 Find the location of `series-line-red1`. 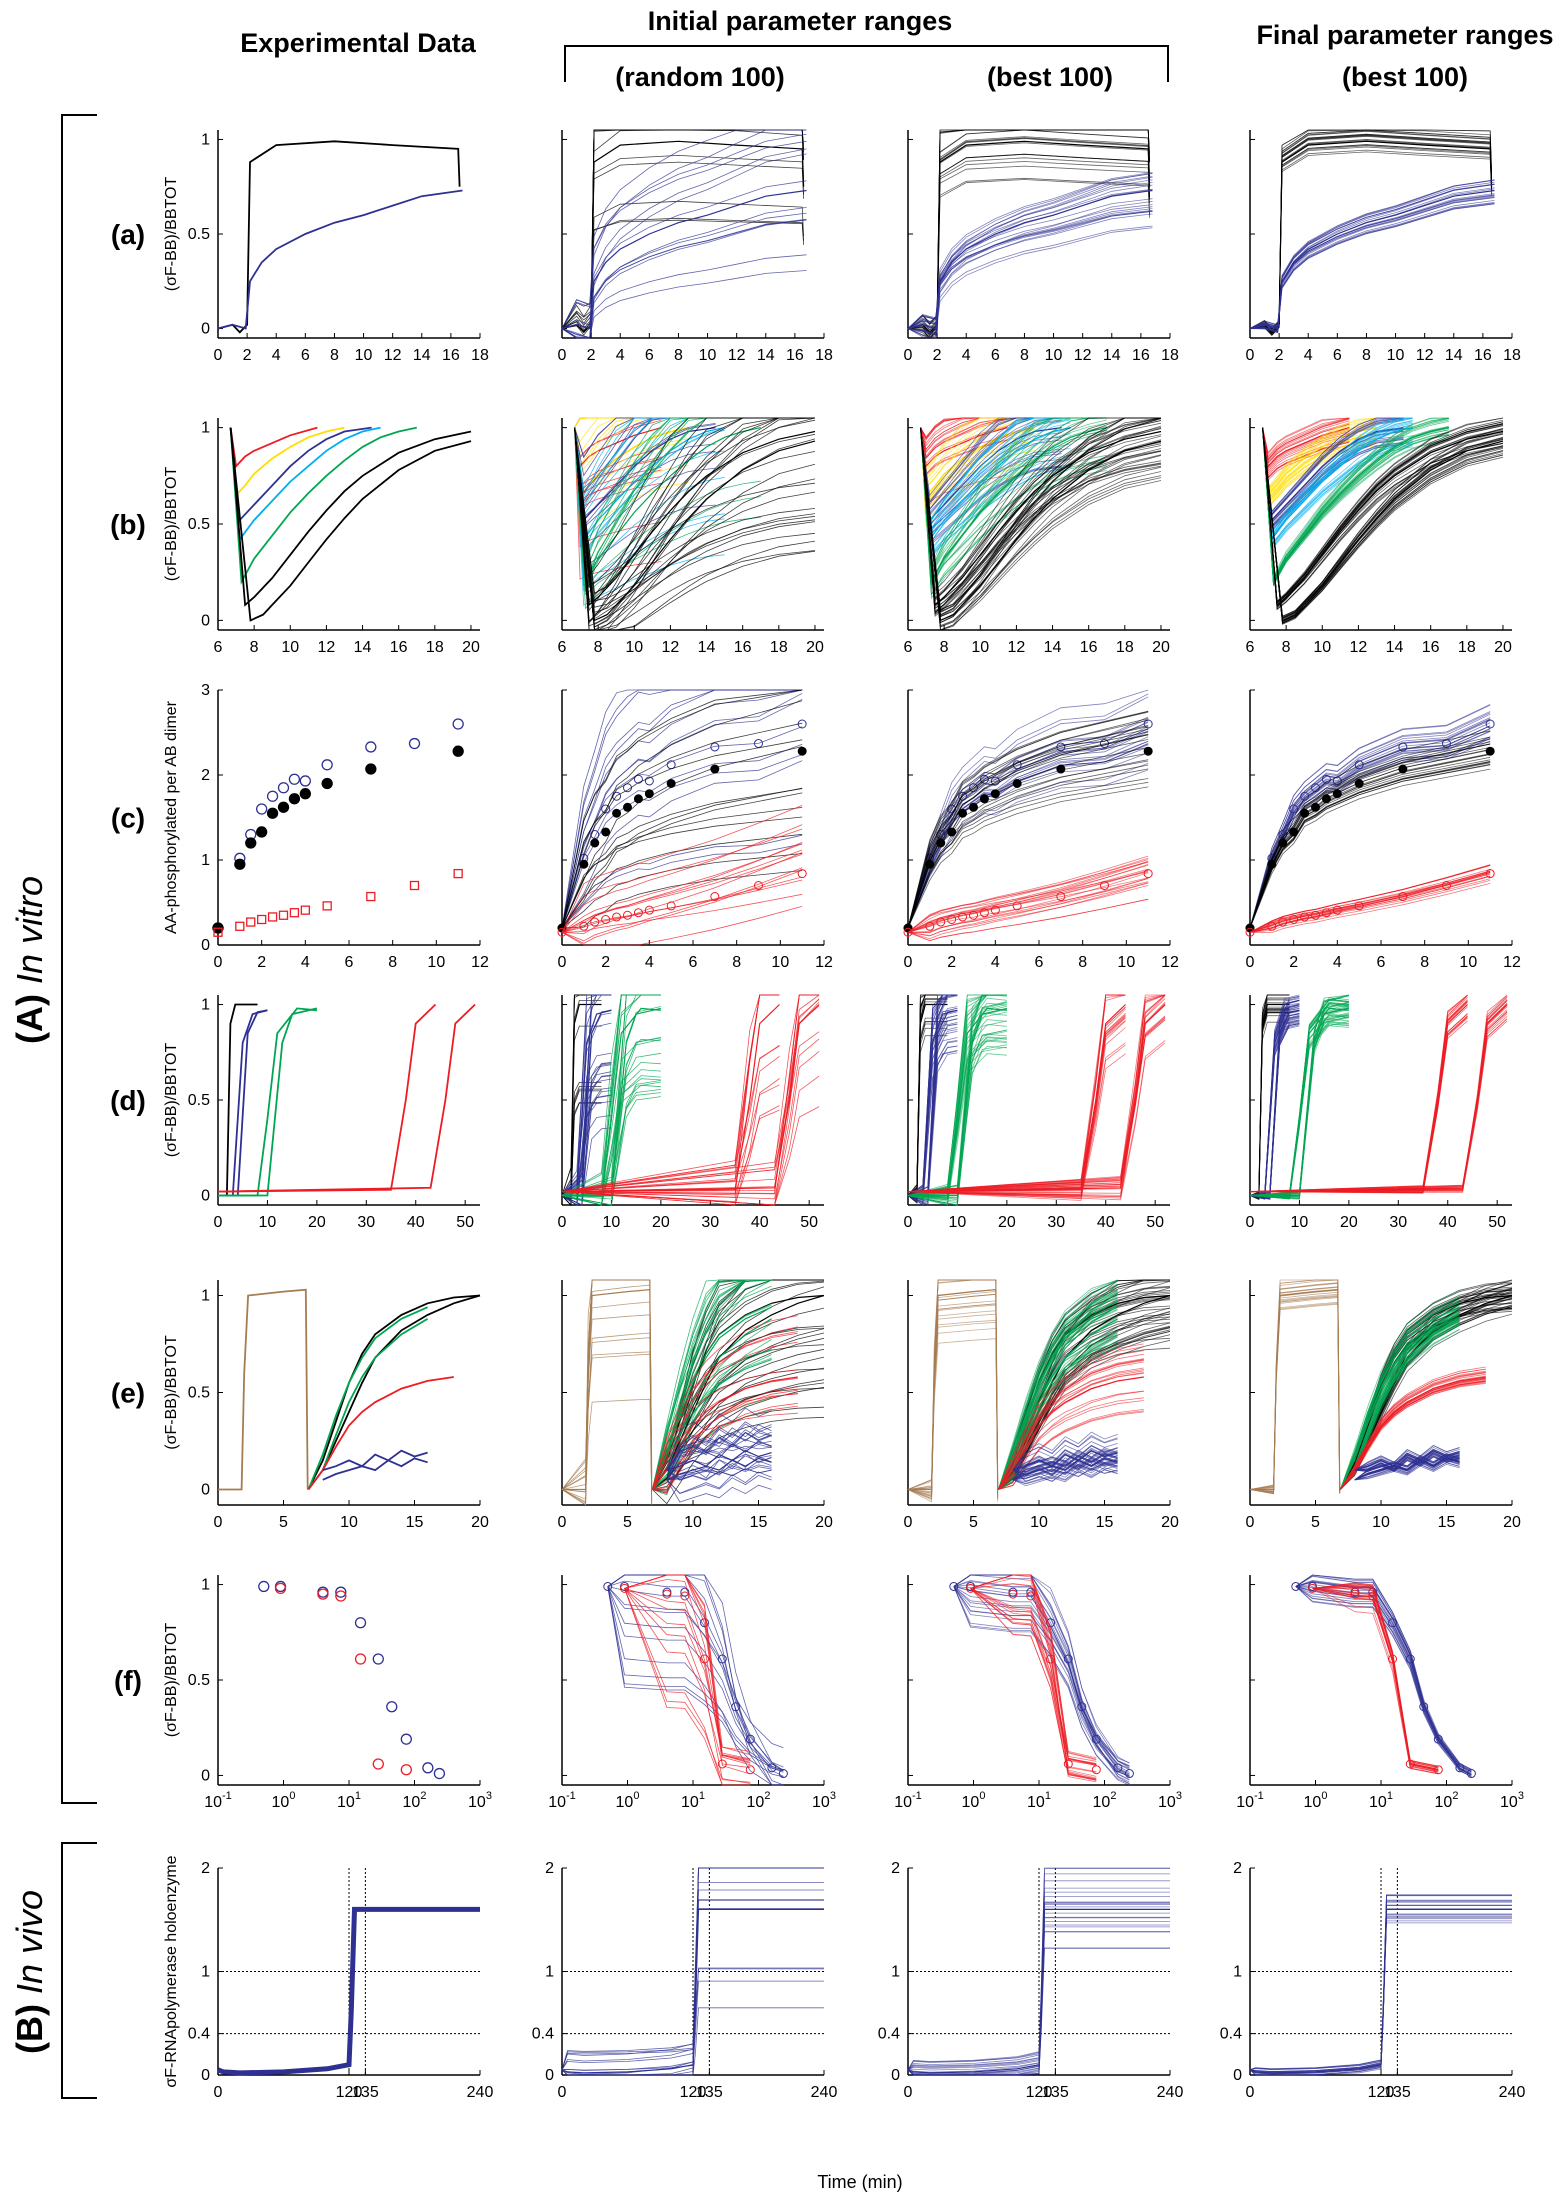

series-line-red1 is located at coordinates (327, 1098).